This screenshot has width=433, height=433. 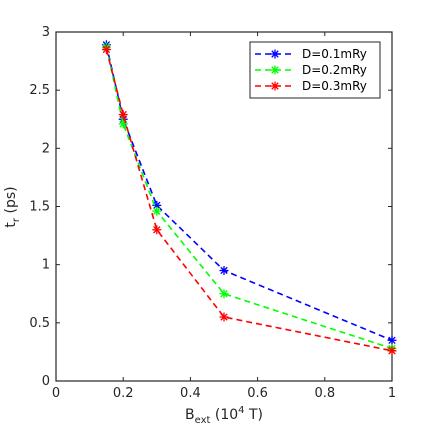 I want to click on legend: D=0.1mRy D=0.2mRy D=0.3mRy, so click(x=315, y=70).